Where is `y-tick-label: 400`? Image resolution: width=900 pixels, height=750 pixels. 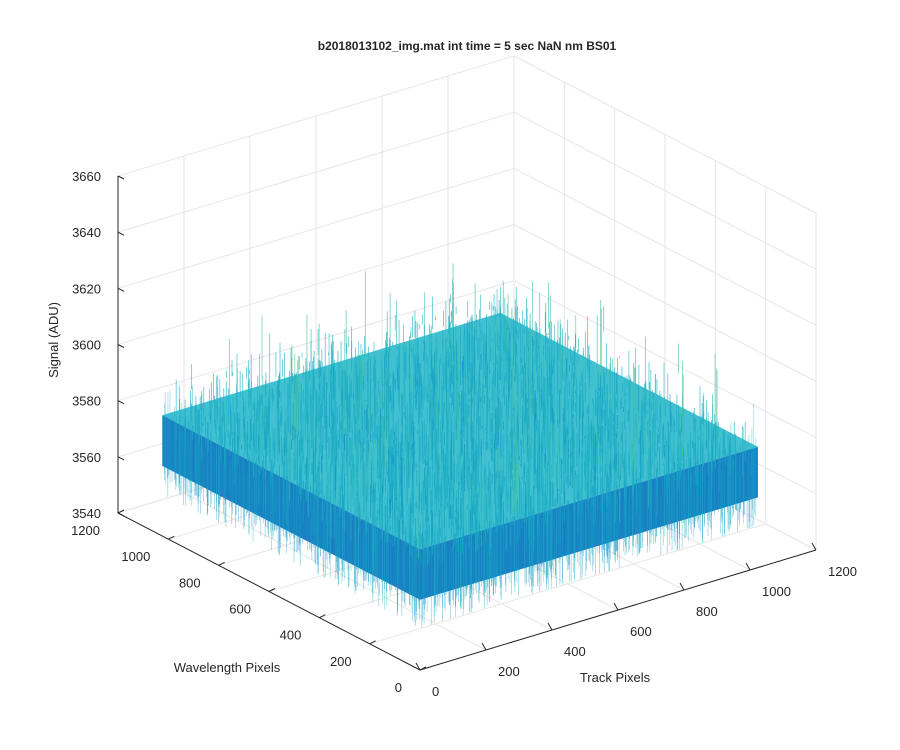
y-tick-label: 400 is located at coordinates (291, 635).